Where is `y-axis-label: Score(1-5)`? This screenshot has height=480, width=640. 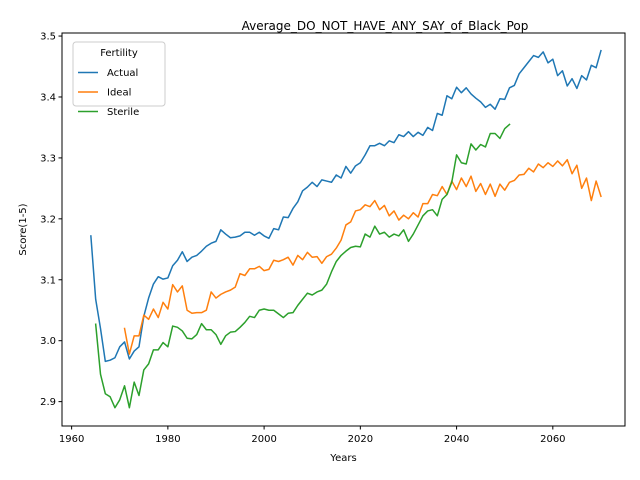 y-axis-label: Score(1-5) is located at coordinates (23, 229).